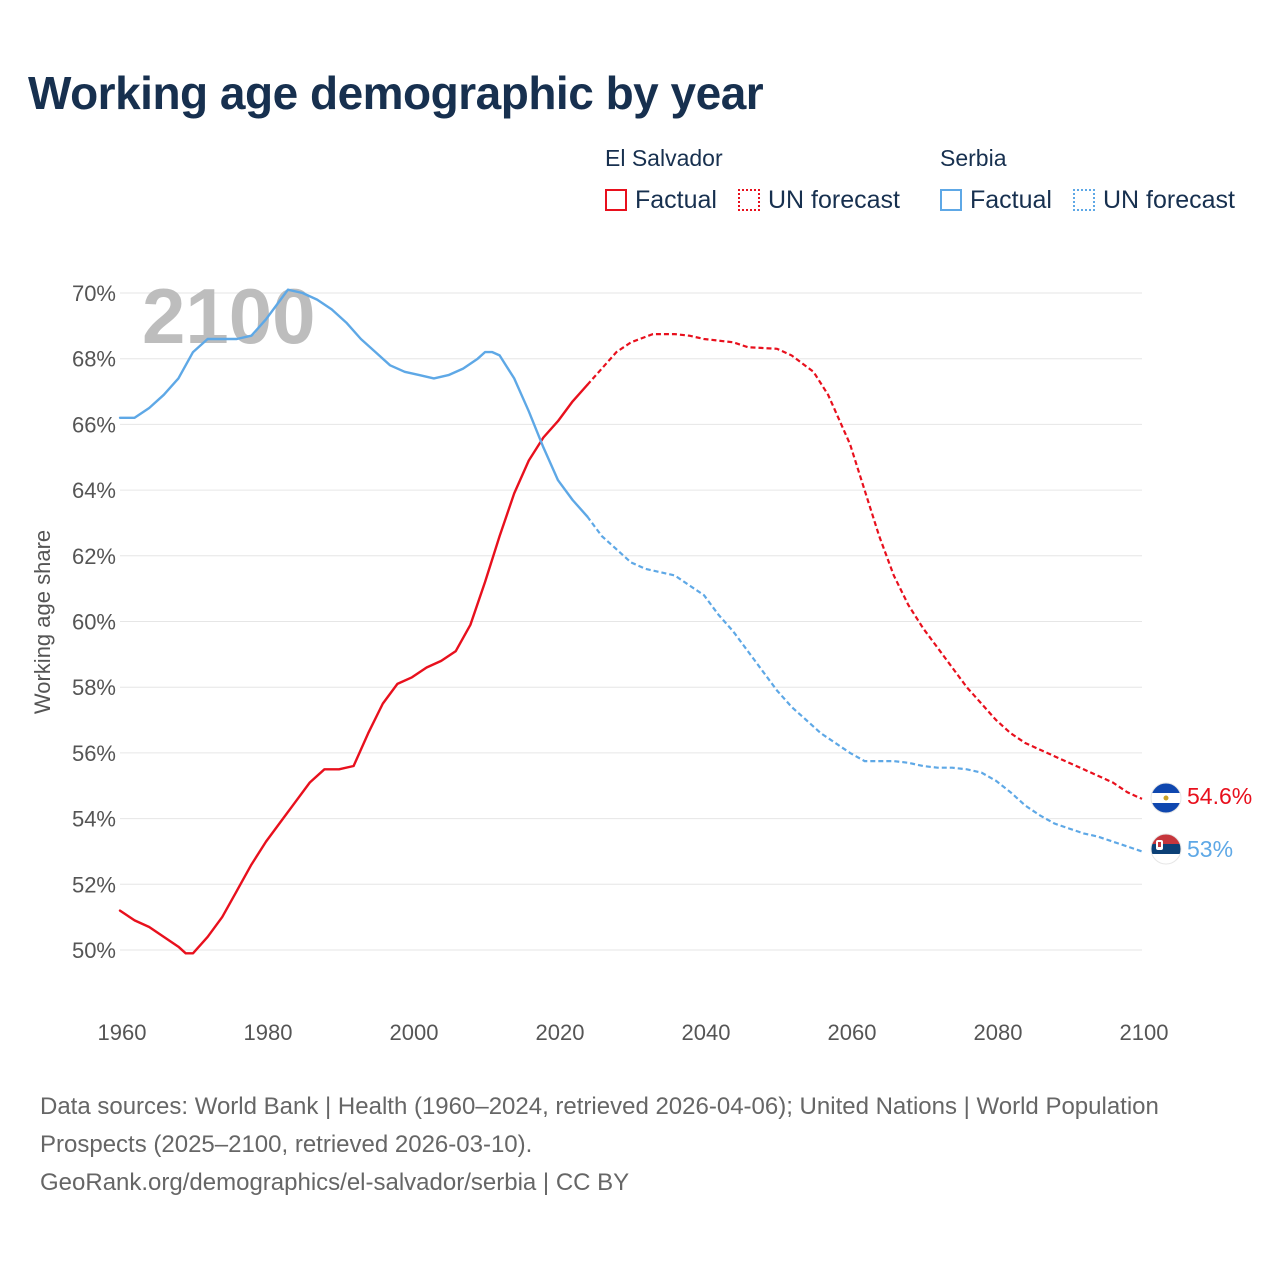 The width and height of the screenshot is (1280, 1280). Describe the element at coordinates (1166, 849) in the screenshot. I see `serbia-flag-icon` at that location.